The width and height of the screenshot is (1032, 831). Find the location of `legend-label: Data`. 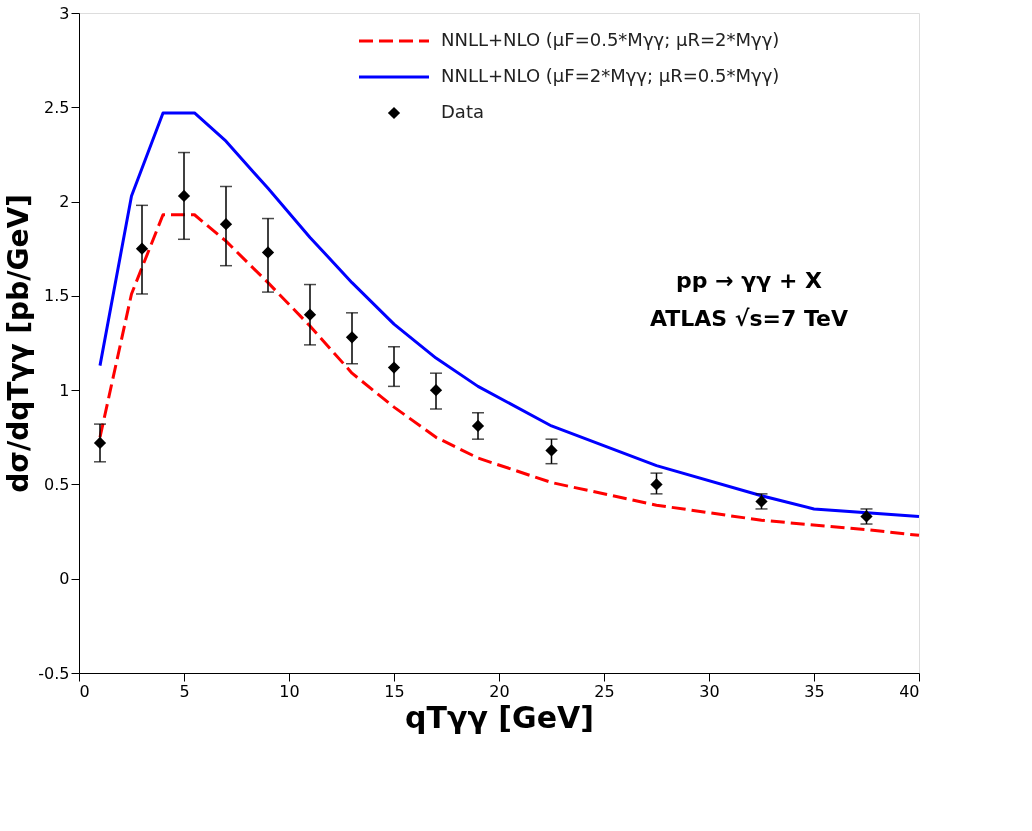

legend-label: Data is located at coordinates (462, 111).